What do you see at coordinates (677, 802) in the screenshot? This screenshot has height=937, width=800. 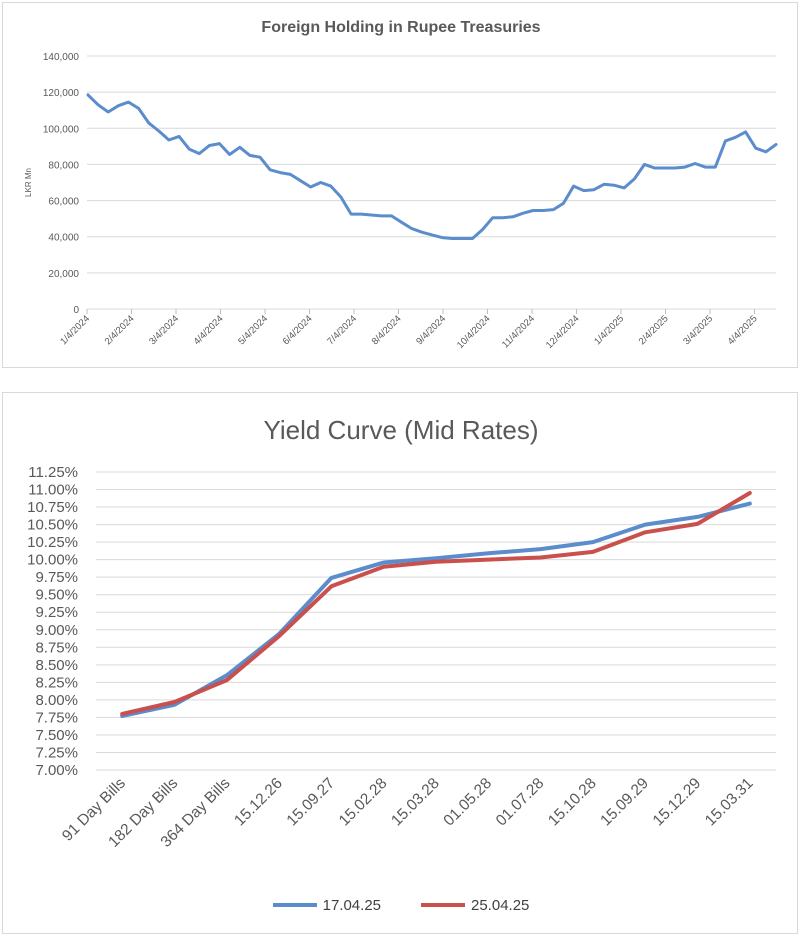 I see `x-tick-label: 15.12.29` at bounding box center [677, 802].